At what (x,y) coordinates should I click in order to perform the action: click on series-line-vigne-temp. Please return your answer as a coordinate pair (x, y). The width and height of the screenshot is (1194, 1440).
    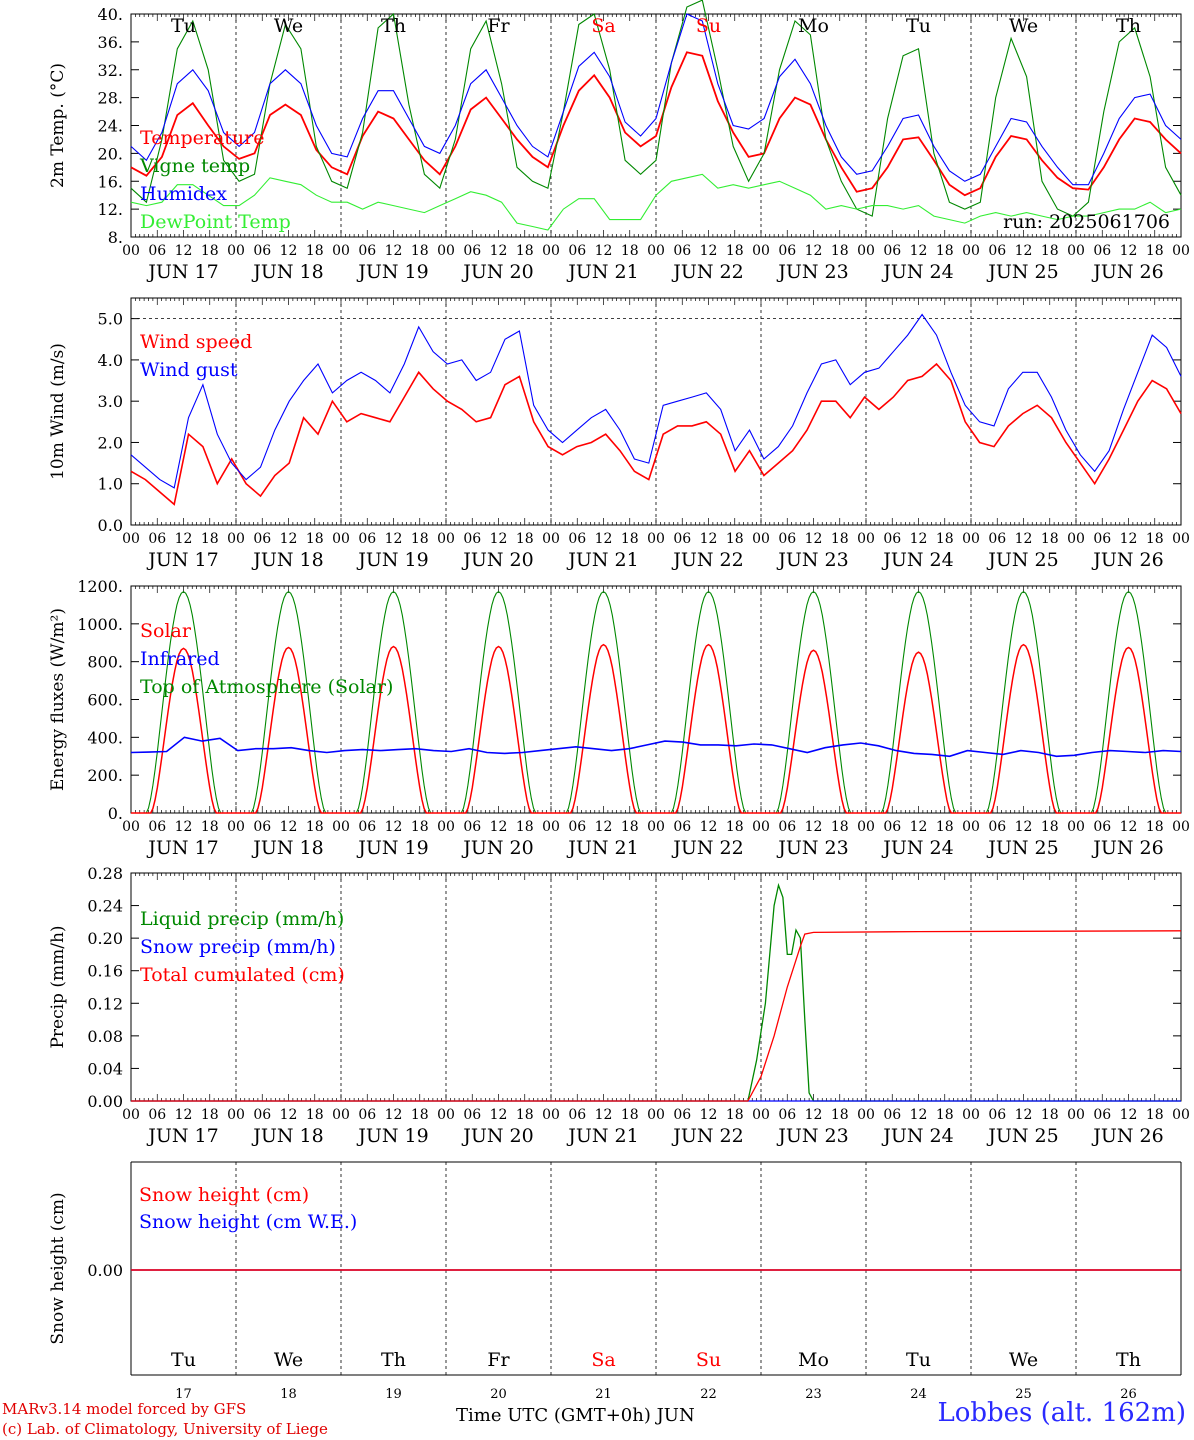
    Looking at the image, I should click on (656, 108).